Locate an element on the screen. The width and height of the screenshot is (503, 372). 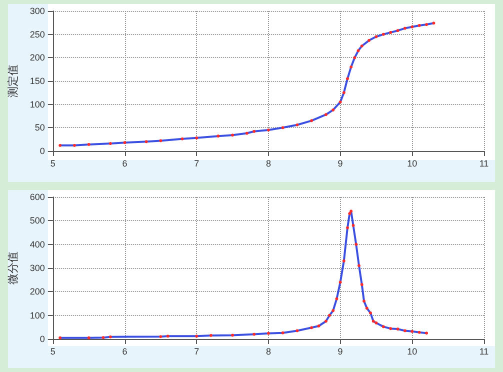
y-tick-label: 50 is located at coordinates (39, 127).